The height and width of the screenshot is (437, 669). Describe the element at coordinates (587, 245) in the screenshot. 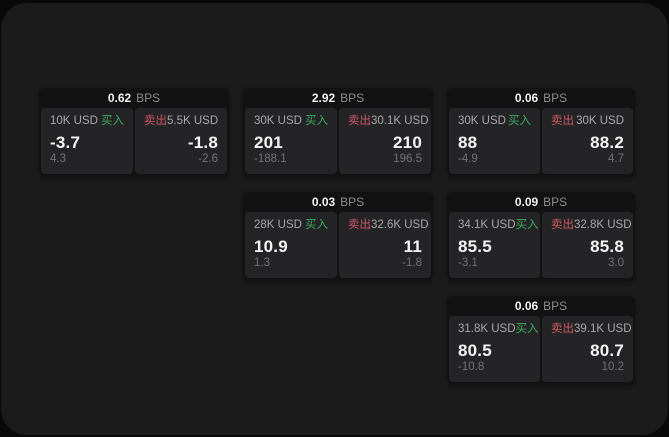

I see `sell-panel: 卖出 32.8K USD 85.8 3.0` at that location.